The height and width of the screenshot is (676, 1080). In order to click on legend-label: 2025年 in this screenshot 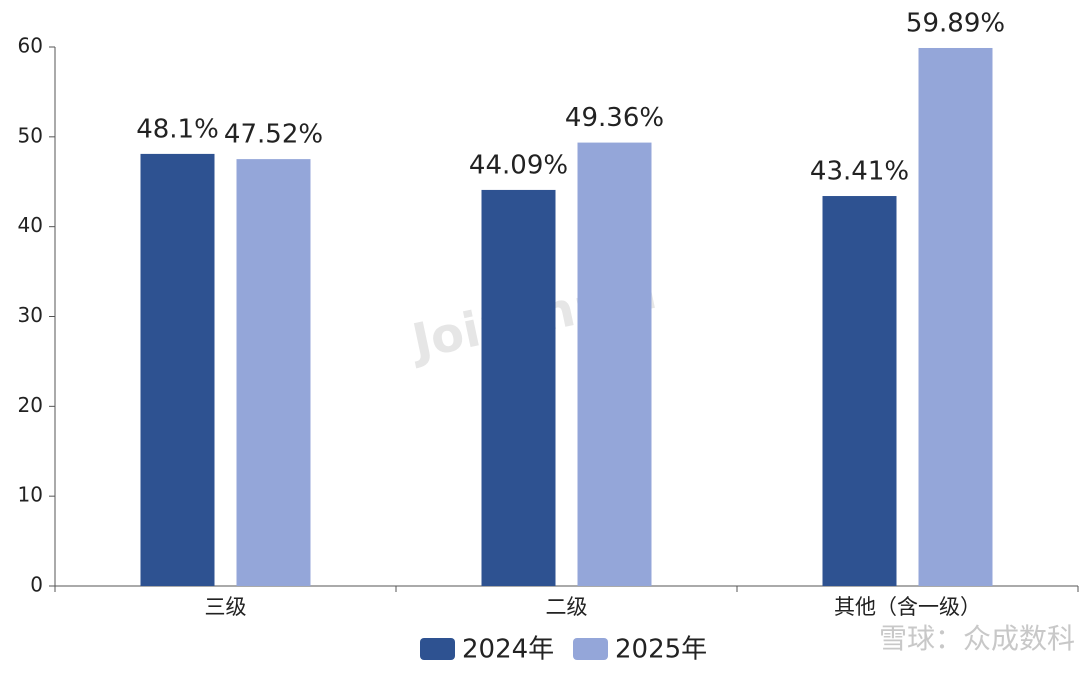, I will do `click(661, 650)`.